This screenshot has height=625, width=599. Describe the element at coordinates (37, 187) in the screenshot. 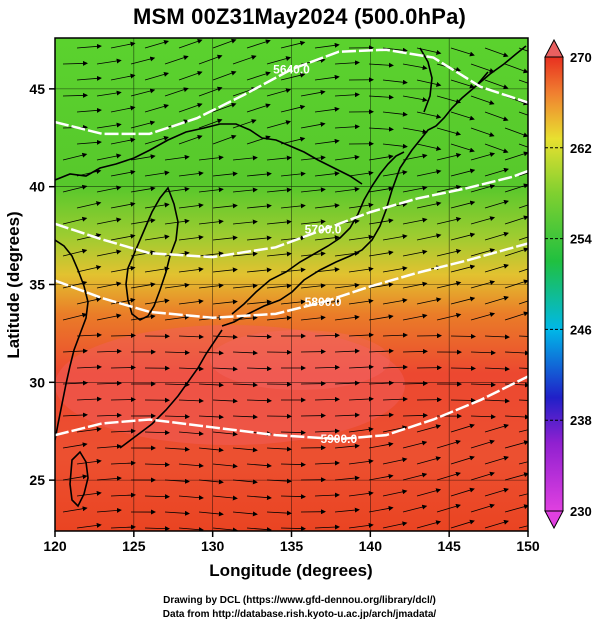

I see `y-tick-label: 40` at that location.